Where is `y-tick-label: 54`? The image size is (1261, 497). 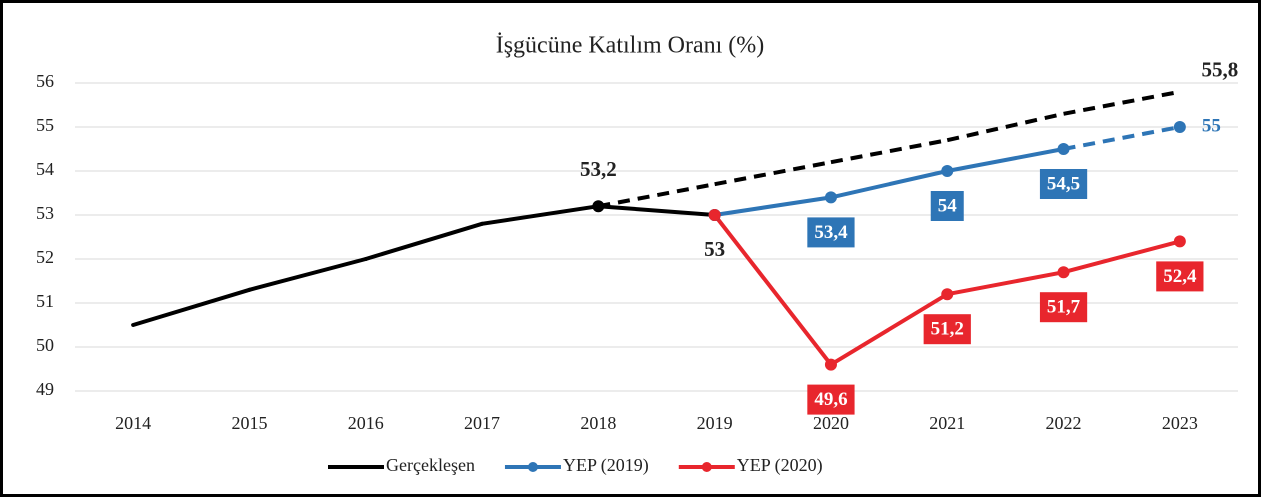 y-tick-label: 54 is located at coordinates (45, 169).